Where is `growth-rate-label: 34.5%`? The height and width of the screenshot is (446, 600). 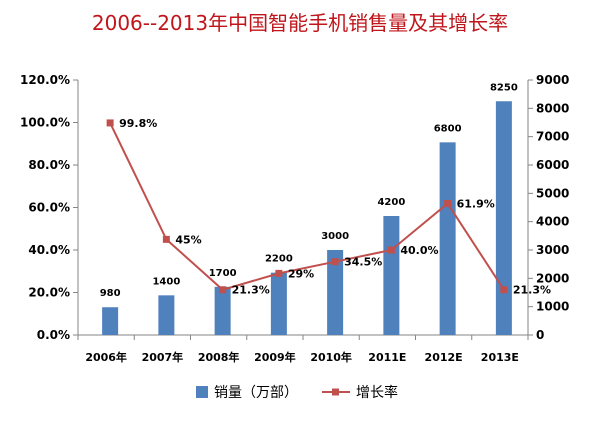
growth-rate-label: 34.5% is located at coordinates (363, 262).